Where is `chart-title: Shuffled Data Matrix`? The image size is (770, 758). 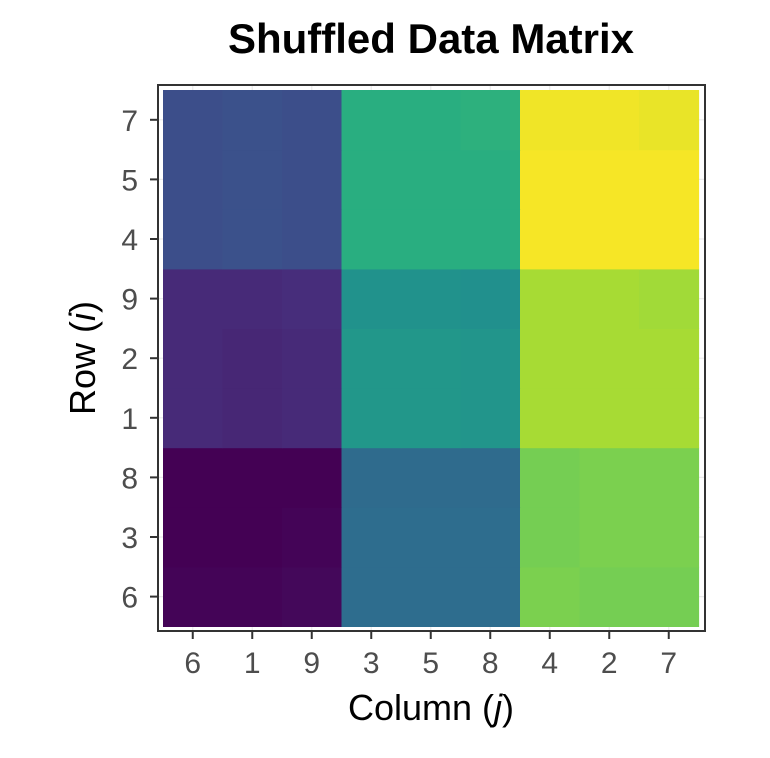
chart-title: Shuffled Data Matrix is located at coordinates (431, 38).